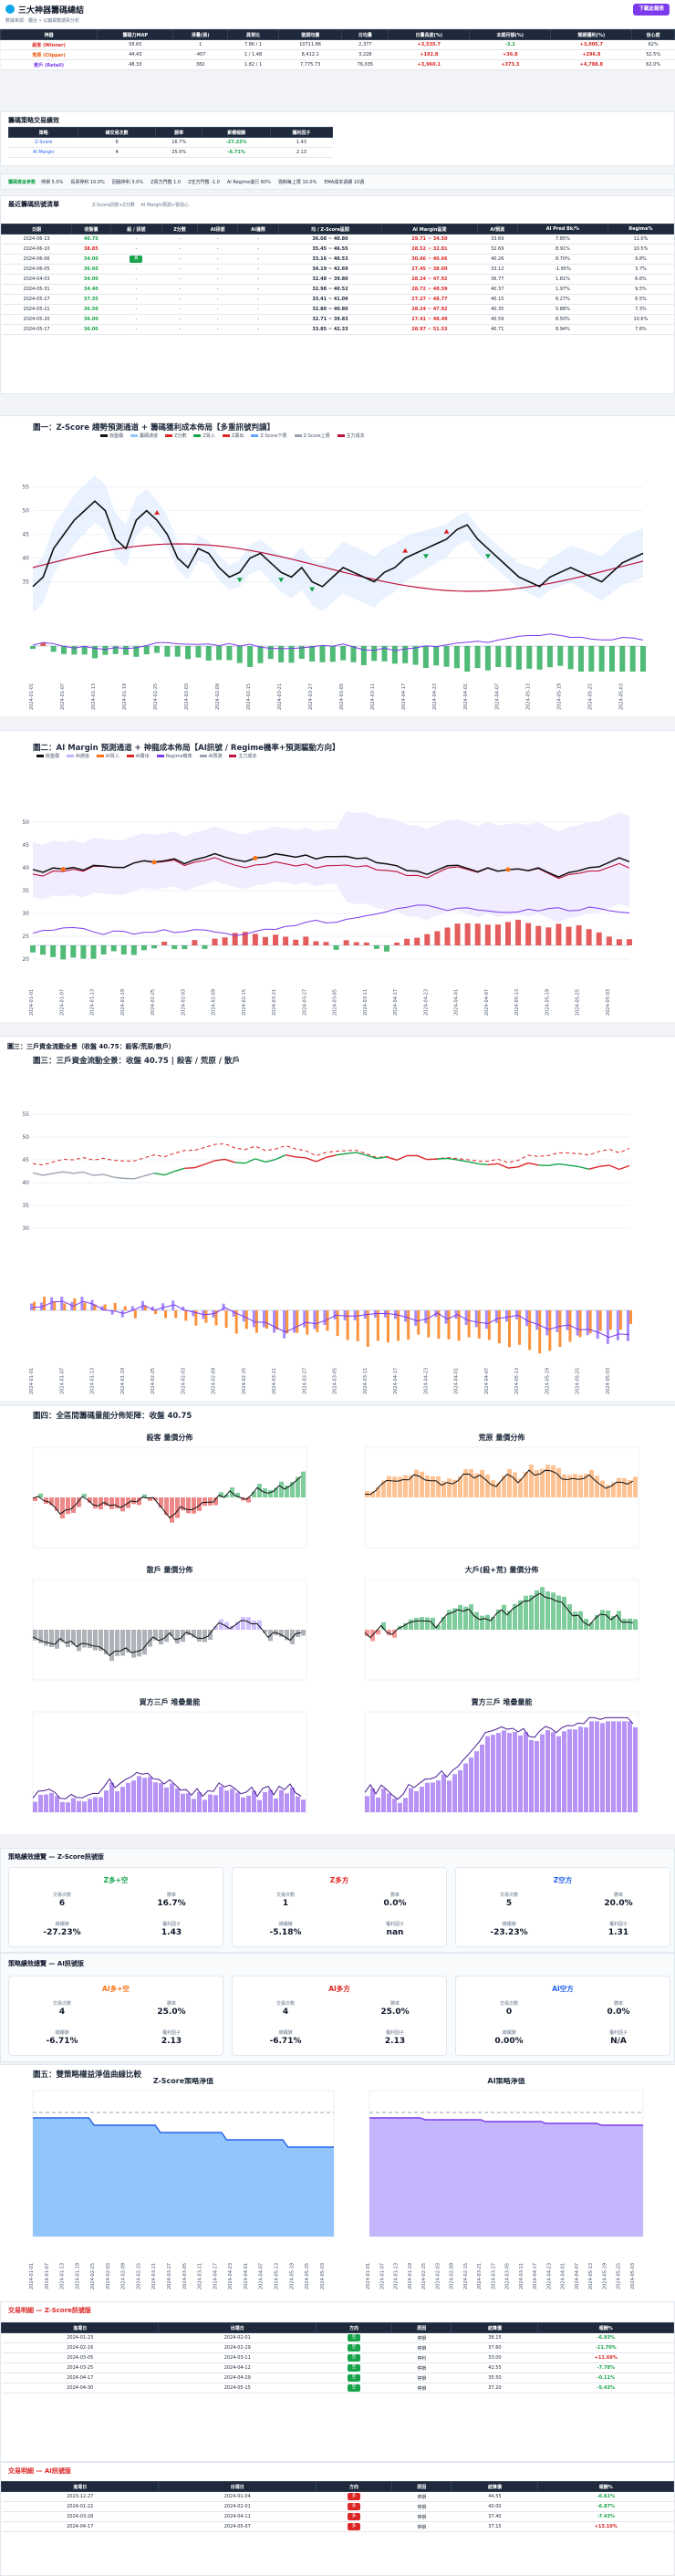 This screenshot has width=675, height=2576. What do you see at coordinates (508, 869) in the screenshot?
I see `chart2-ai-buy-marker` at bounding box center [508, 869].